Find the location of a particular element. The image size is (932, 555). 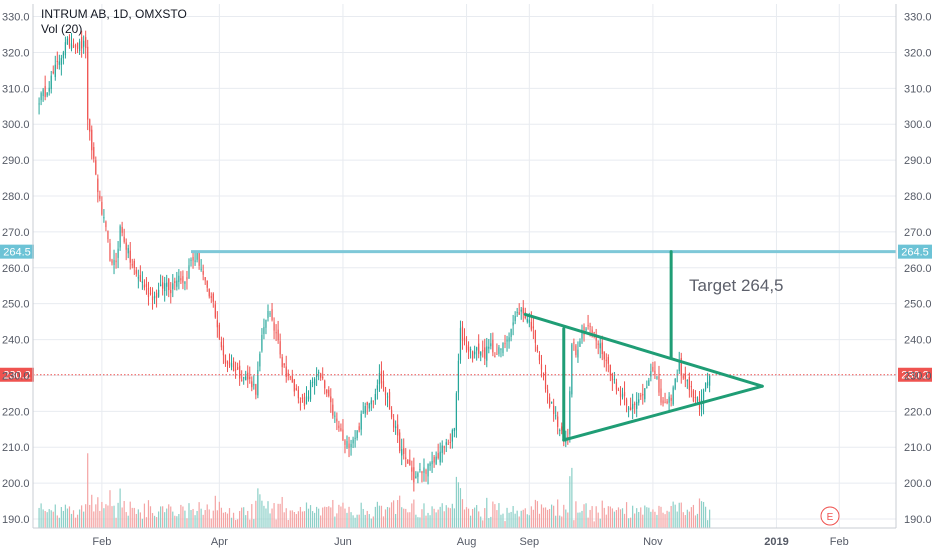

y-tick-label-left: 310.0 is located at coordinates (16, 89).